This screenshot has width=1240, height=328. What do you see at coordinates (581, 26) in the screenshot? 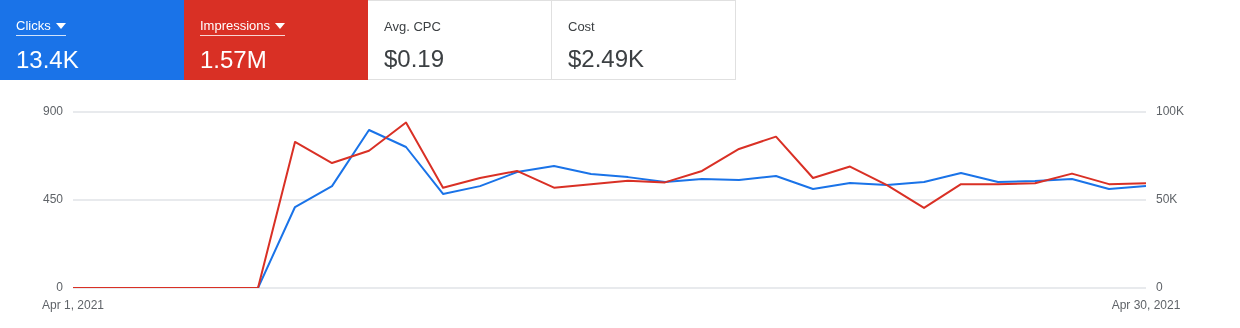
I see `text: Cost` at bounding box center [581, 26].